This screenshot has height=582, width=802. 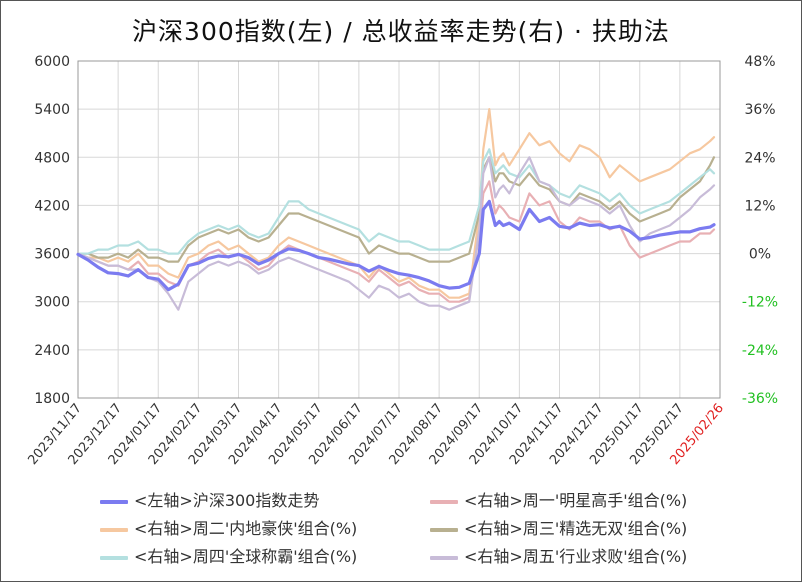 What do you see at coordinates (759, 62) in the screenshot?
I see `right-tick-label: 48%` at bounding box center [759, 62].